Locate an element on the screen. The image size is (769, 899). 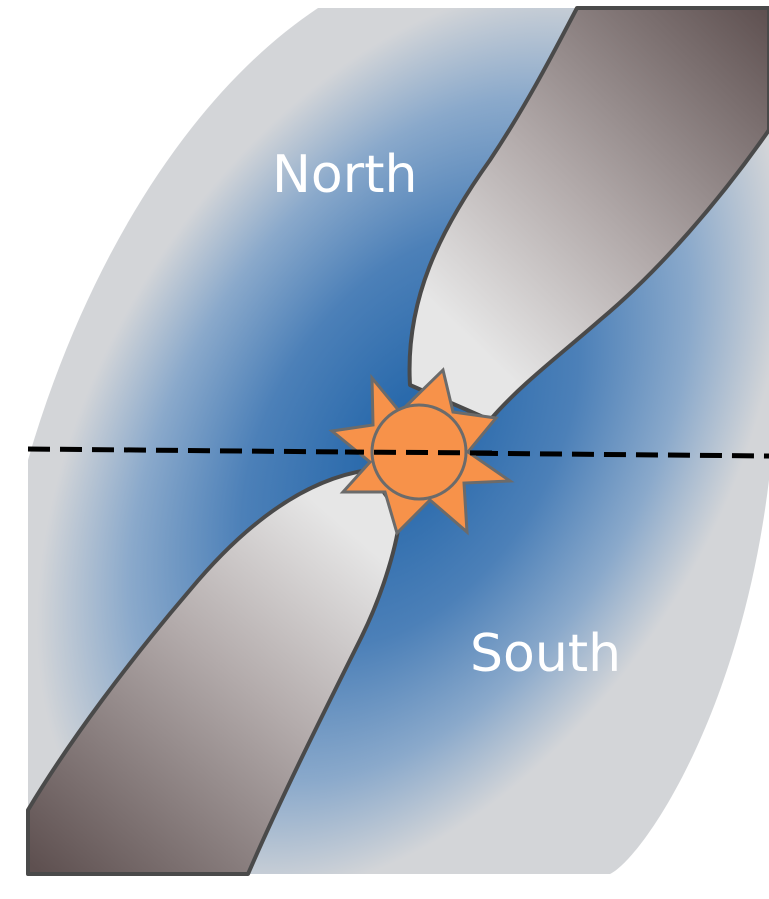
north-label: North is located at coordinates (344, 175).